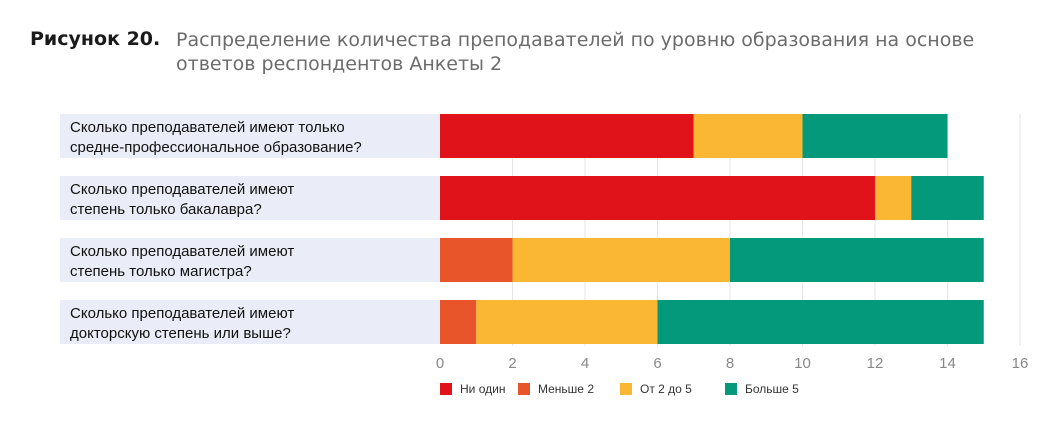  I want to click on x-tick-label: 10, so click(802, 363).